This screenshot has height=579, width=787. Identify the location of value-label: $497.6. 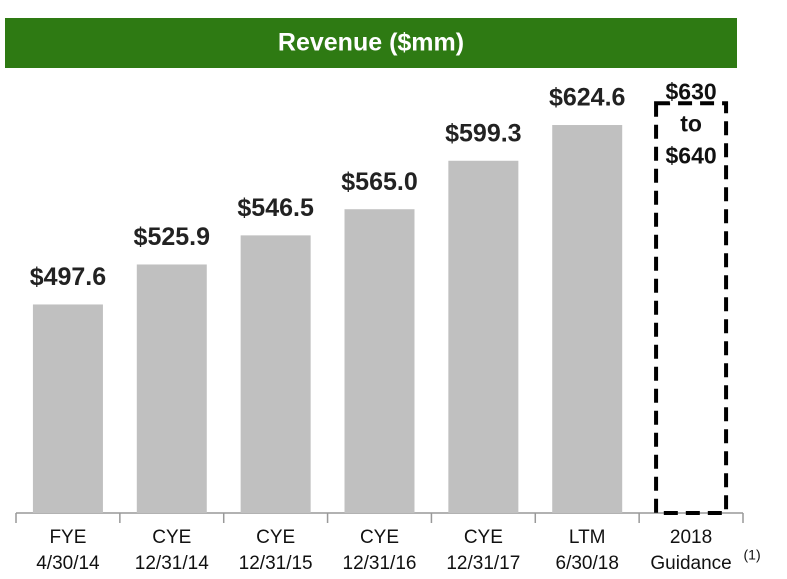
(68, 277).